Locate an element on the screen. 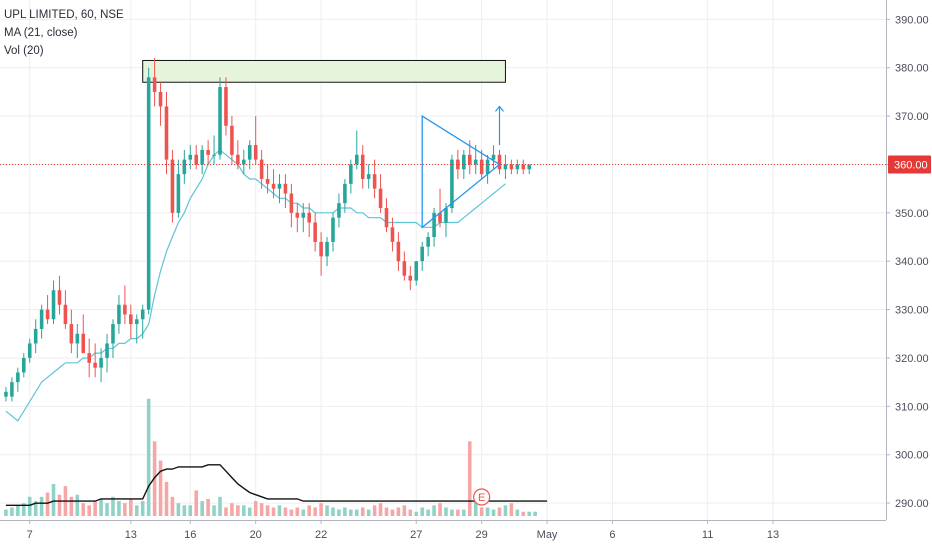 This screenshot has height=550, width=932. price-tick-label: 290.00 is located at coordinates (912, 504).